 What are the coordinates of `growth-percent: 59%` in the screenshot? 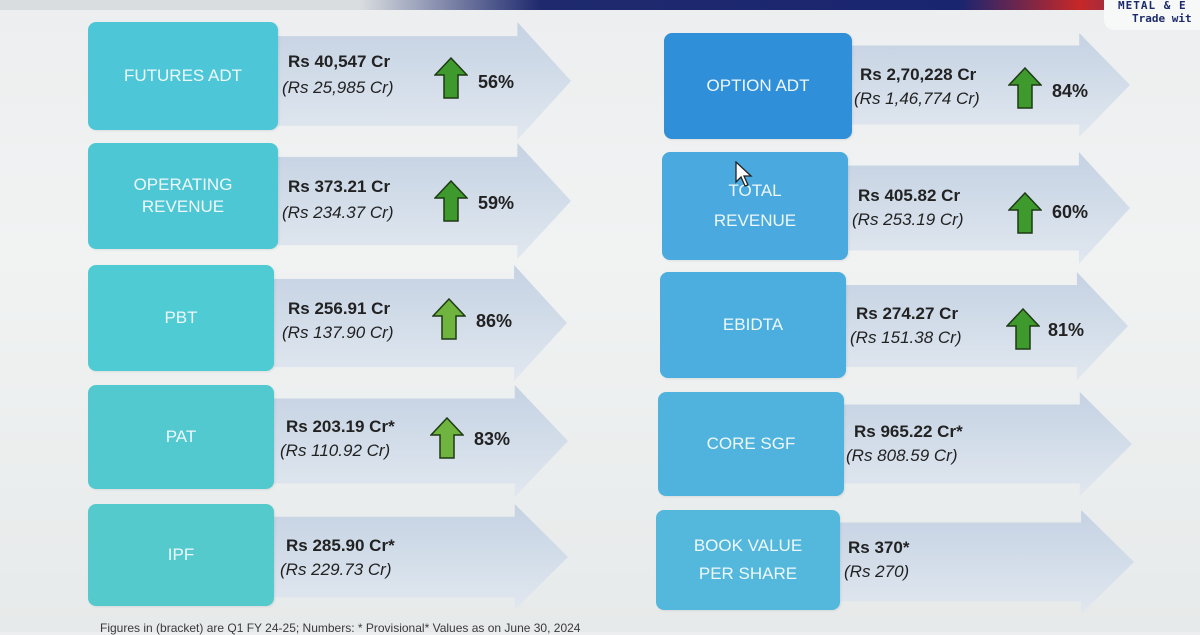 It's located at (496, 203).